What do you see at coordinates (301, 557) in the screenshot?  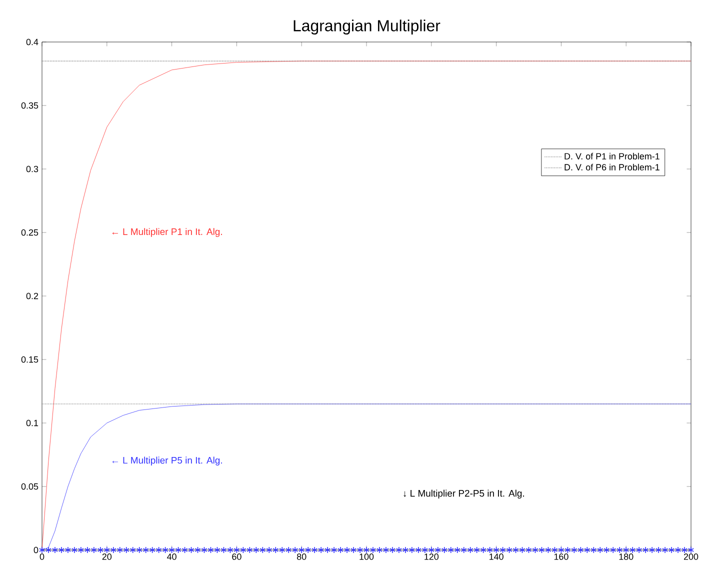 I see `x-tick-label: 80` at bounding box center [301, 557].